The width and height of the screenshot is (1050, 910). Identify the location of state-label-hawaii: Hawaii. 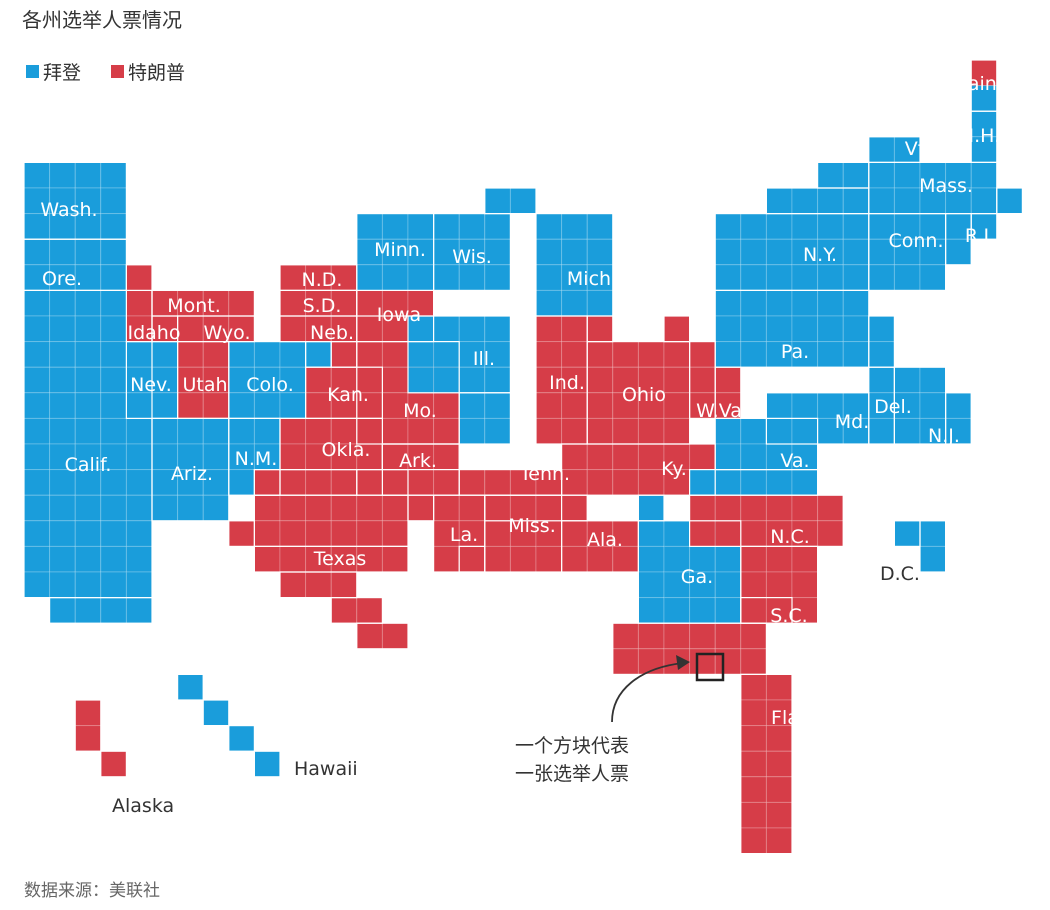
(326, 769).